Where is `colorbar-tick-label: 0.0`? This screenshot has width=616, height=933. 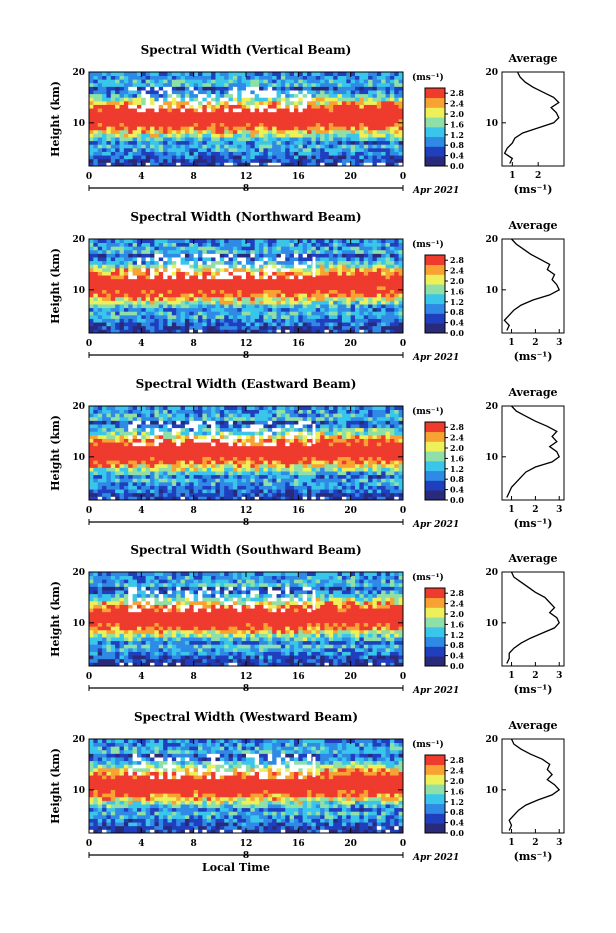 colorbar-tick-label: 0.0 is located at coordinates (457, 166).